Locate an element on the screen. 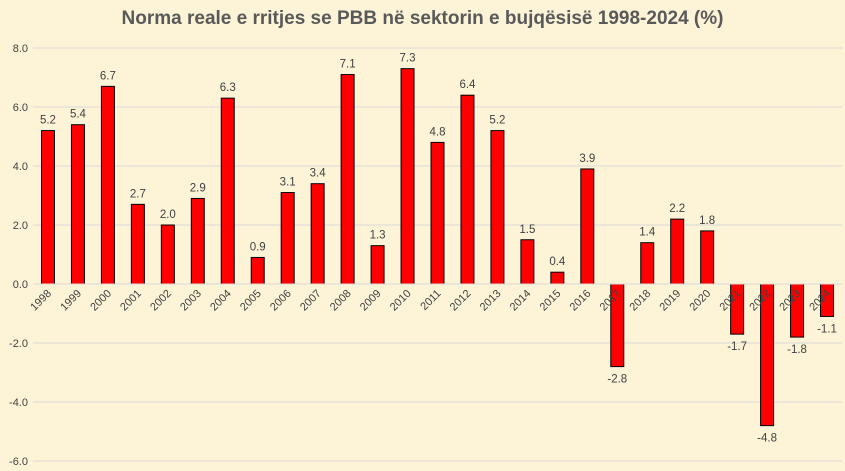  bar-2008 is located at coordinates (347, 179).